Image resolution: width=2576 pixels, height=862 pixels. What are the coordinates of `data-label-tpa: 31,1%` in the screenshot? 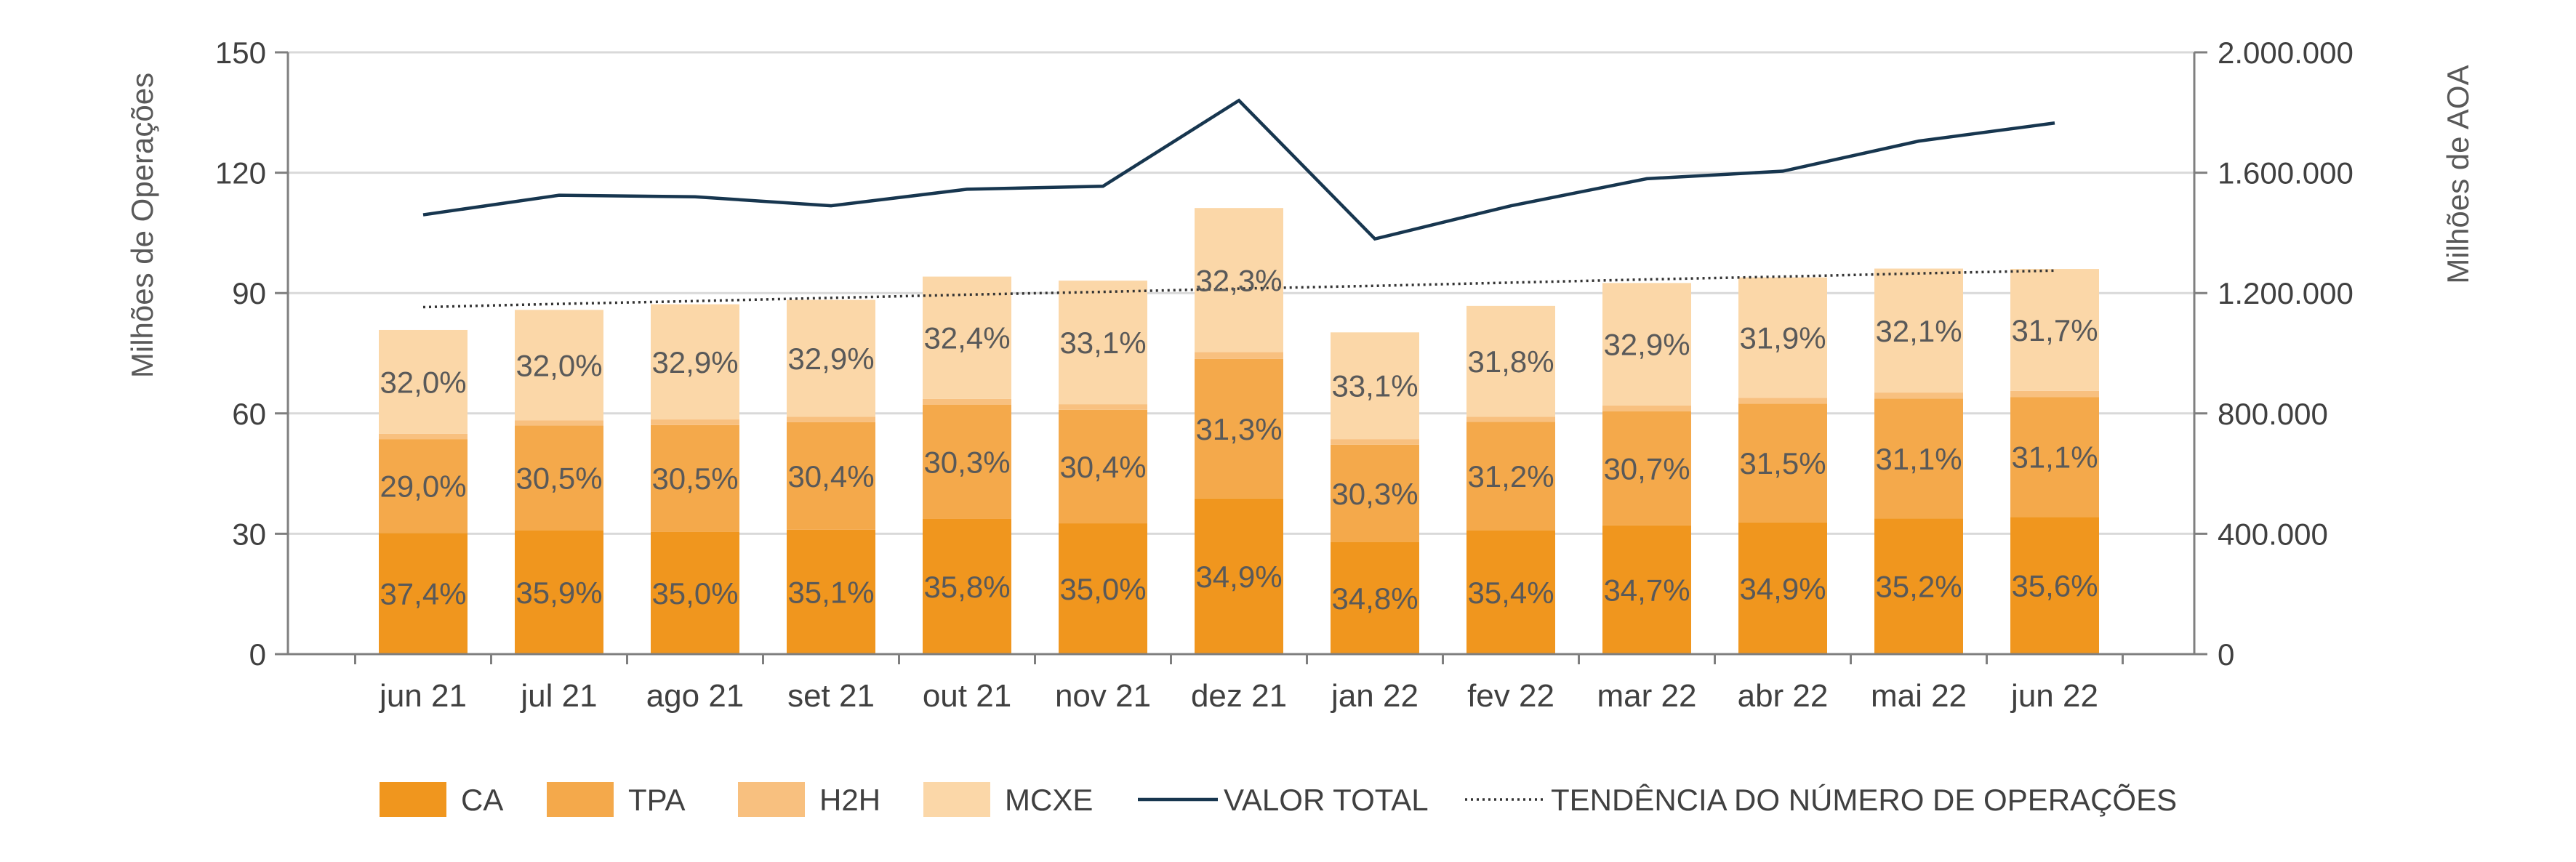 It's located at (1918, 459).